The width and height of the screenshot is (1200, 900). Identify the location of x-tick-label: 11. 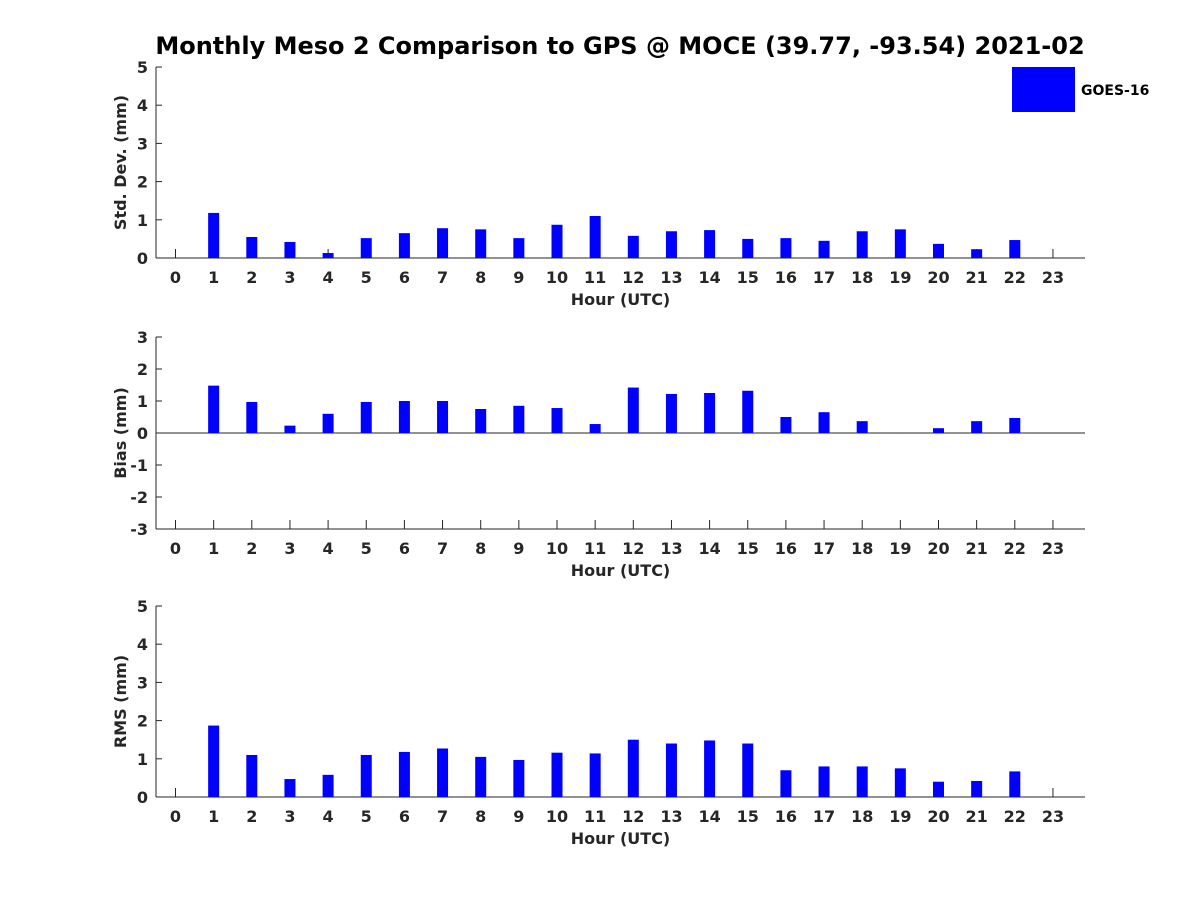
(595, 548).